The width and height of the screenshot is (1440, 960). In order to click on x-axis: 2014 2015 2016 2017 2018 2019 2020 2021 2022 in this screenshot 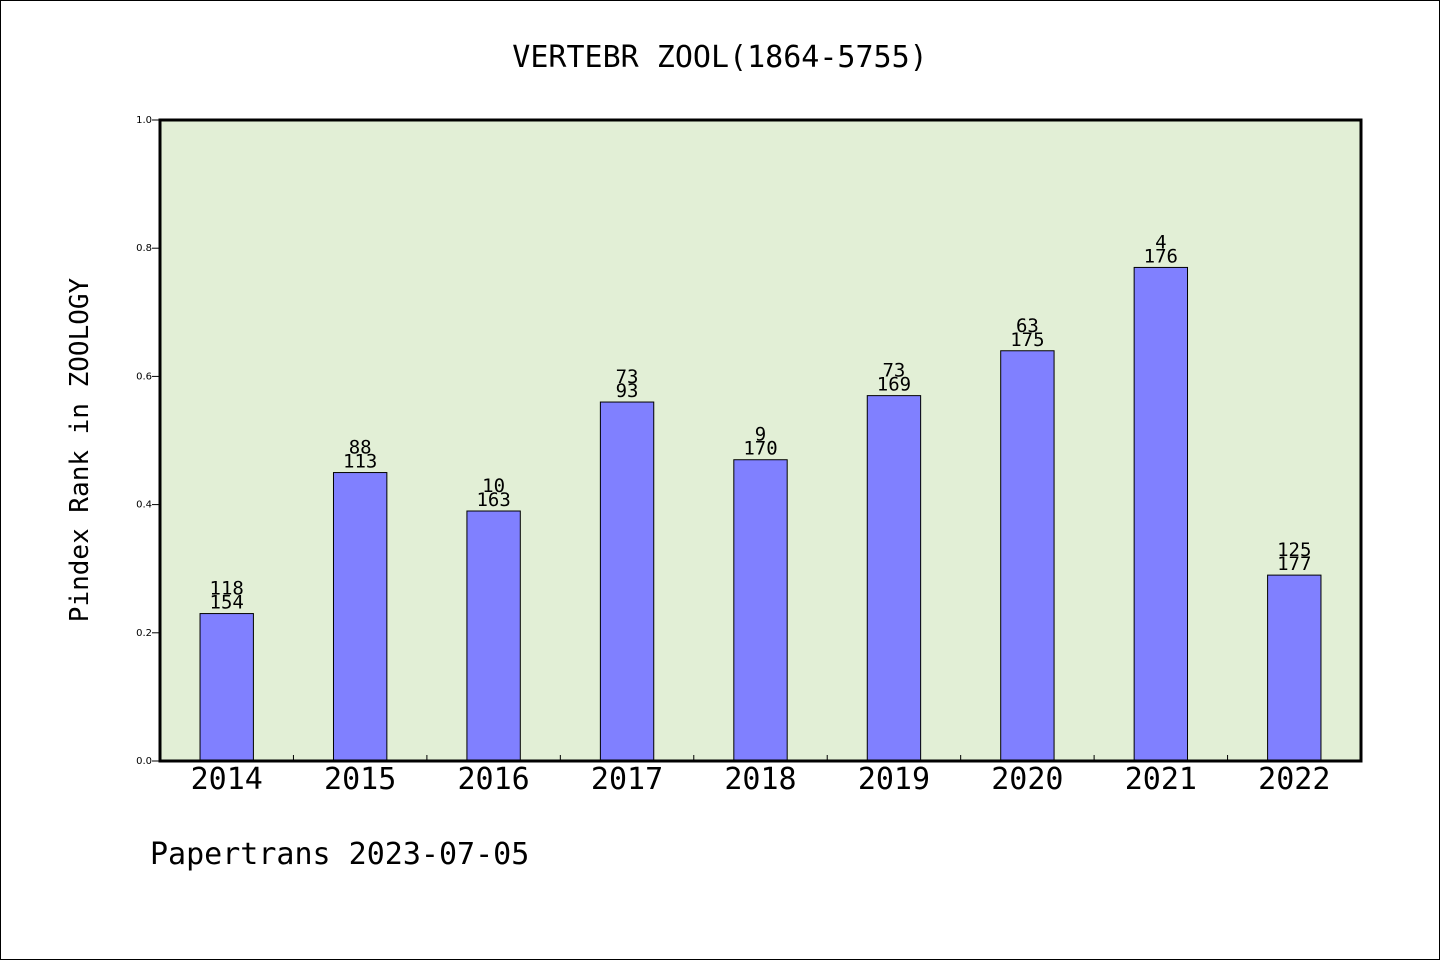, I will do `click(760, 776)`.